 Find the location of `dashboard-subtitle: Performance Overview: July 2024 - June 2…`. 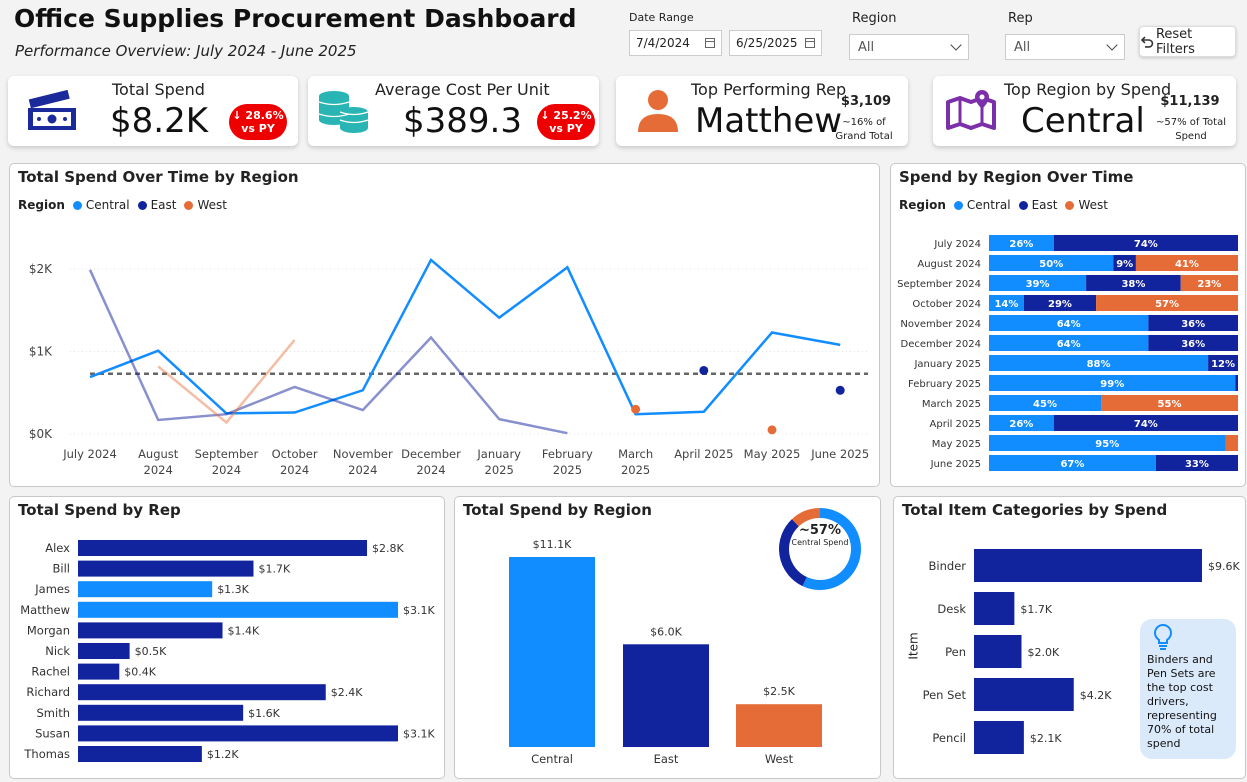

dashboard-subtitle: Performance Overview: July 2024 - June 2… is located at coordinates (186, 51).